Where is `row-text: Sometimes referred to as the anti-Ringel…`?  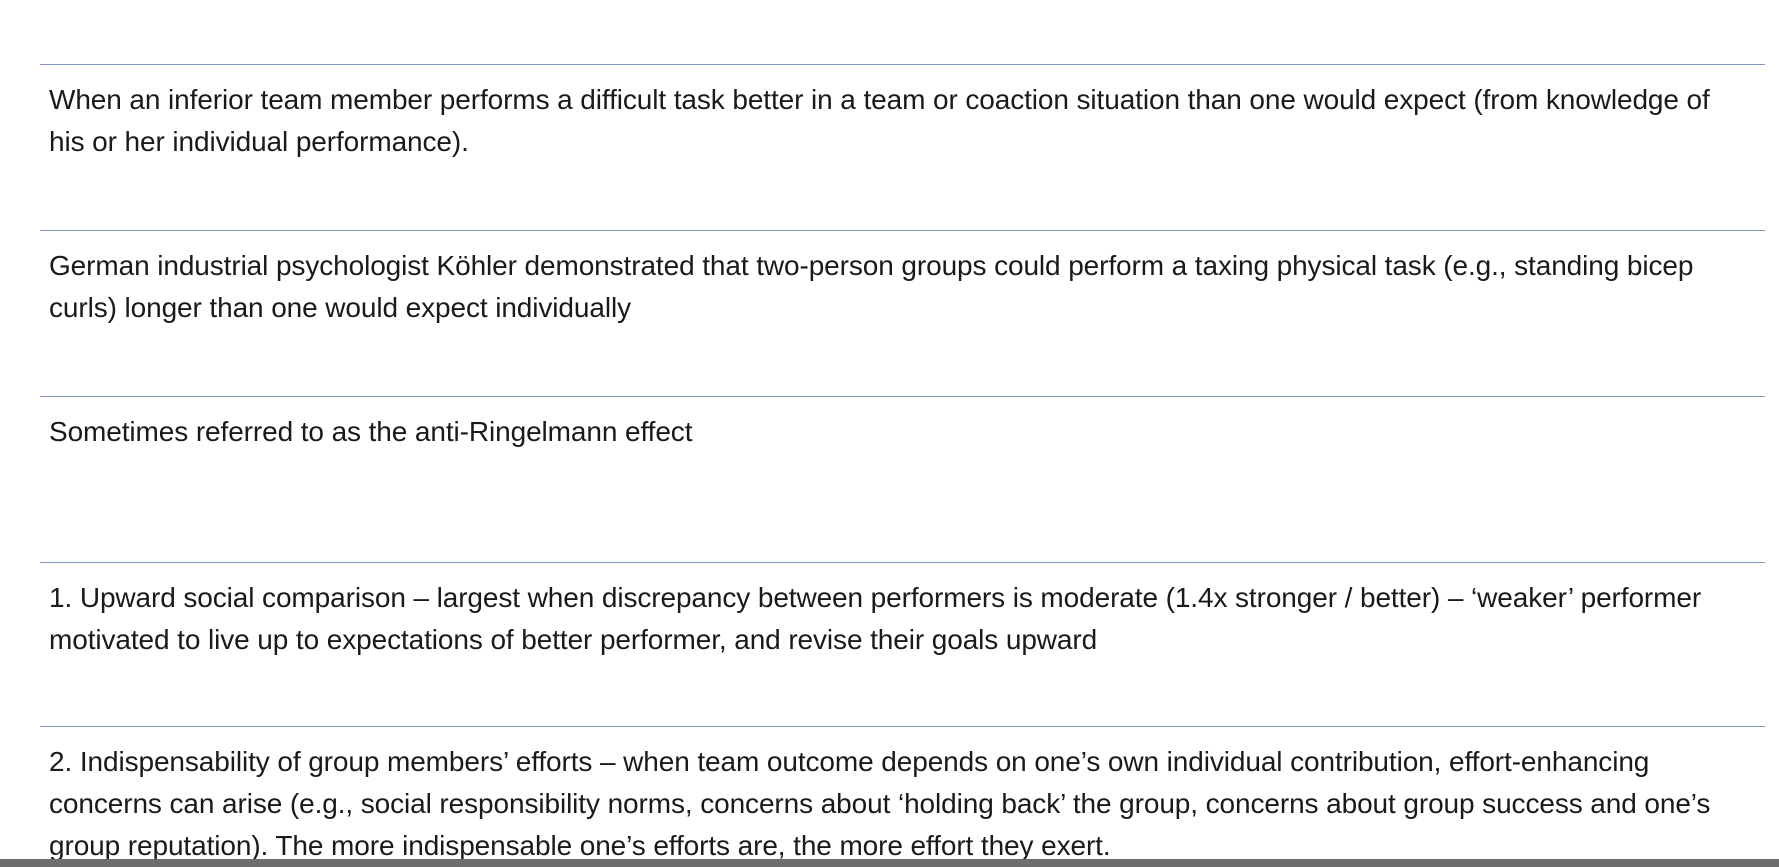
row-text: Sometimes referred to as the anti-Ringel… is located at coordinates (371, 431).